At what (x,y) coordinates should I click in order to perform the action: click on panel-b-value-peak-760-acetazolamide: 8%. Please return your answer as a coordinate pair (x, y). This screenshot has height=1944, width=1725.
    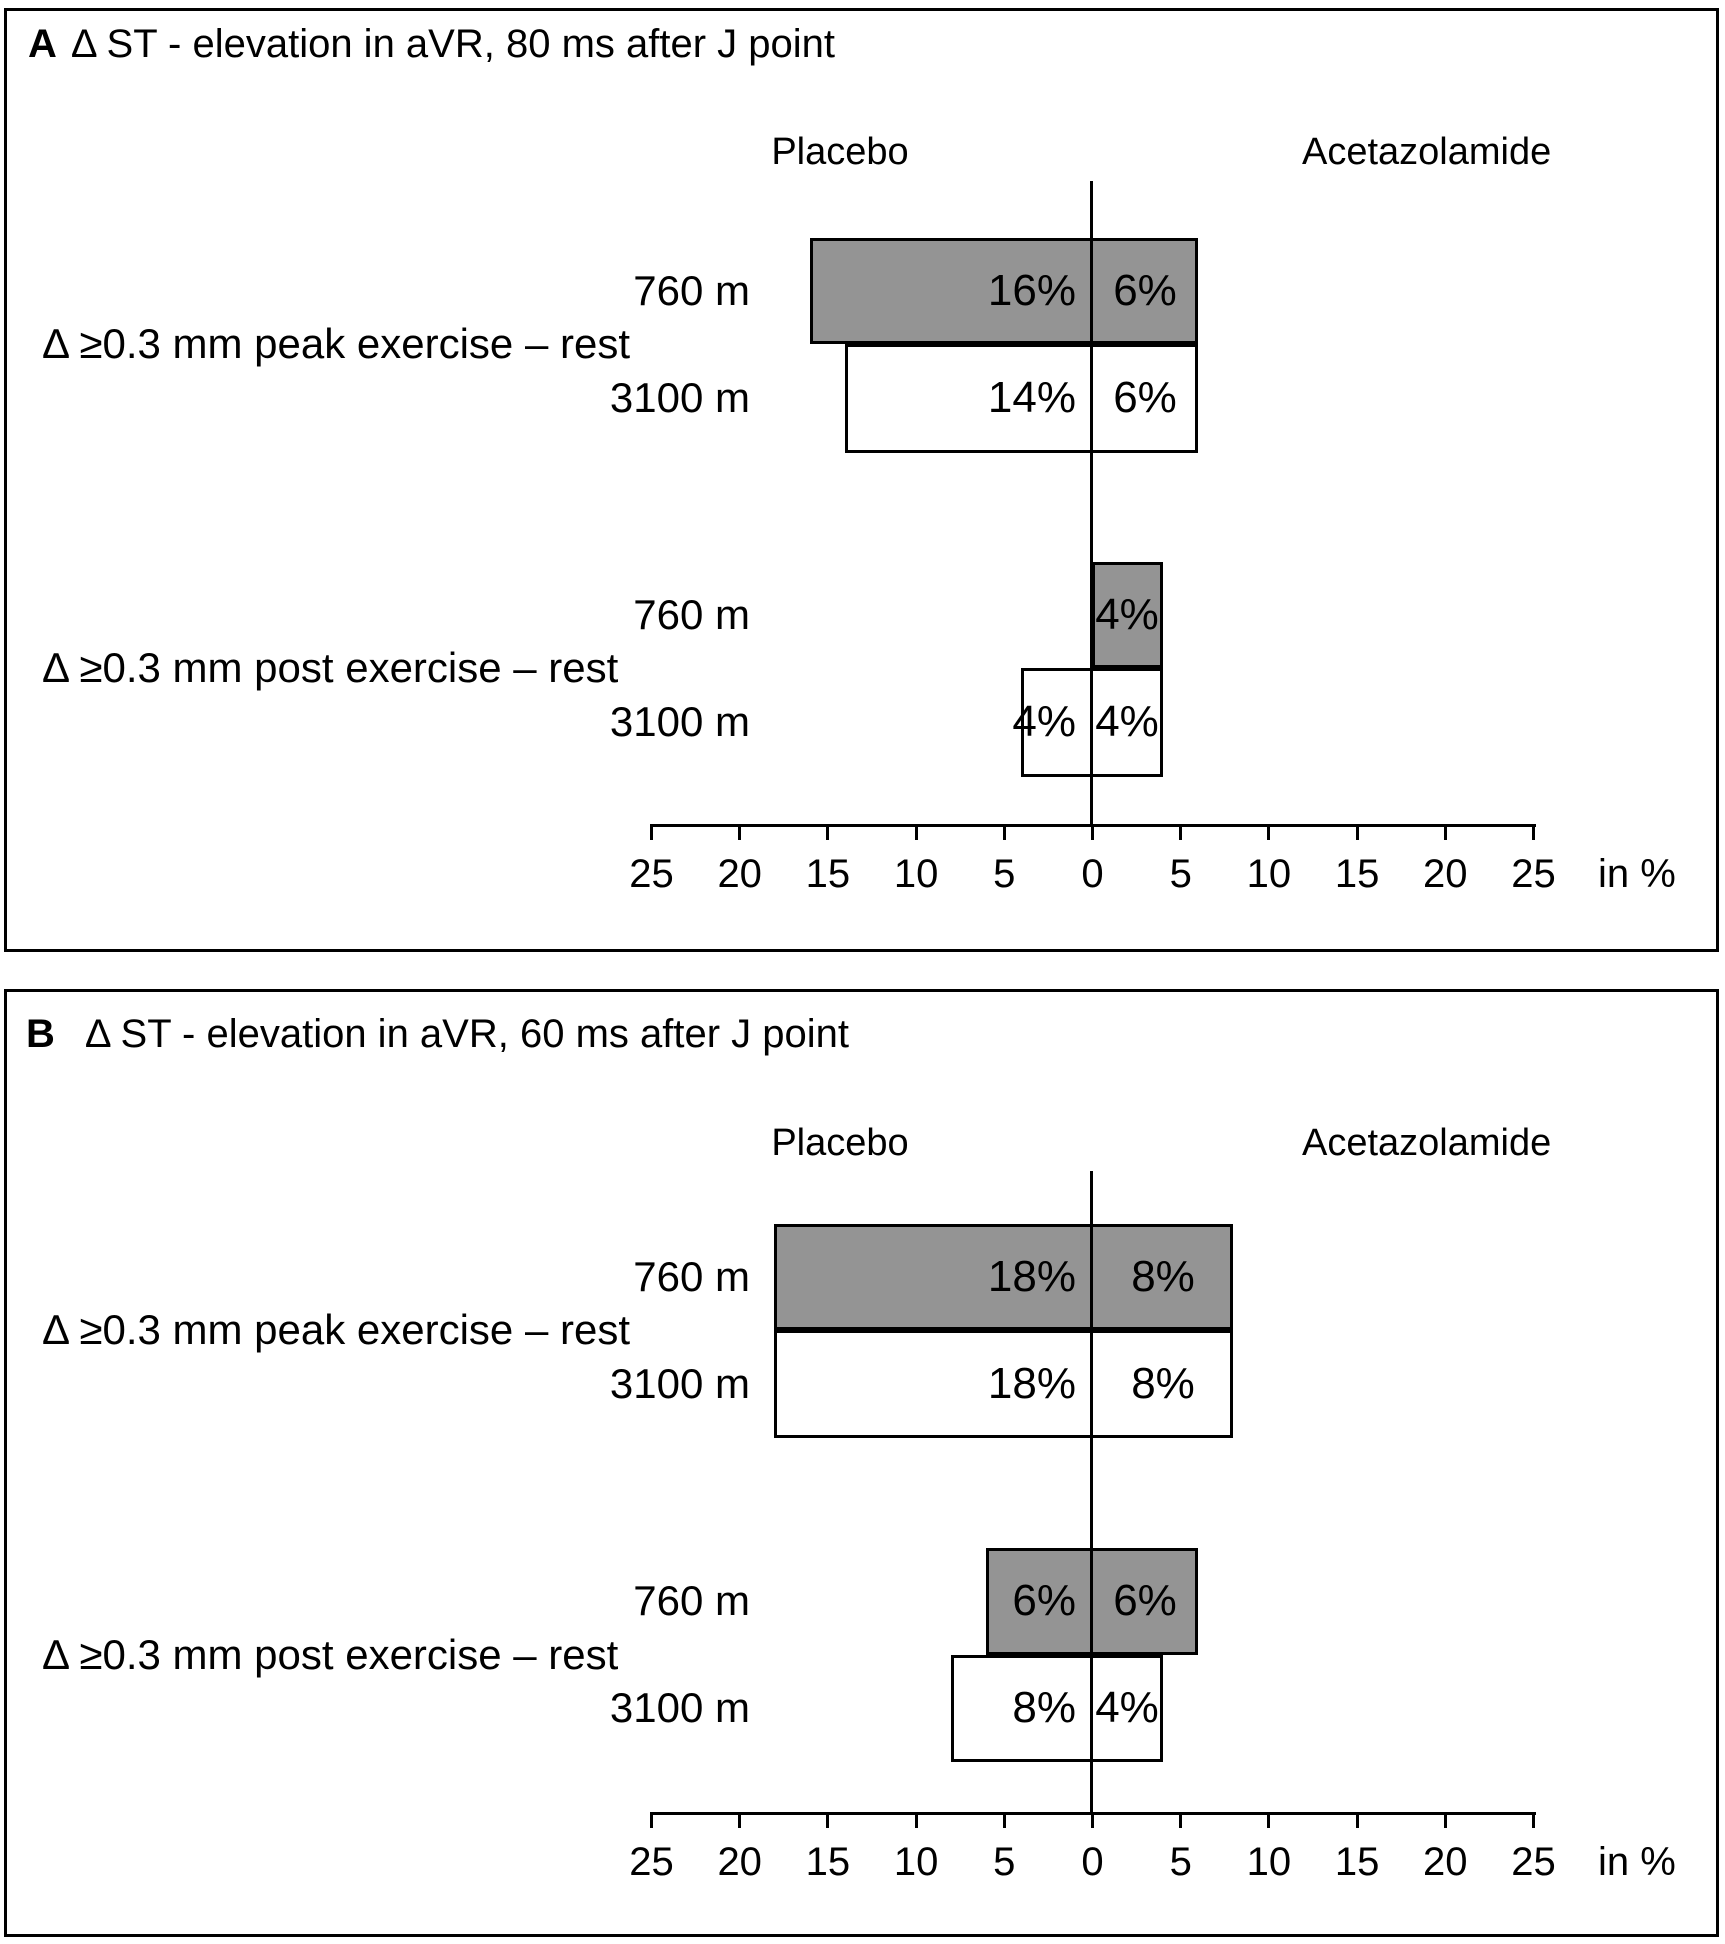
    Looking at the image, I should click on (1163, 1276).